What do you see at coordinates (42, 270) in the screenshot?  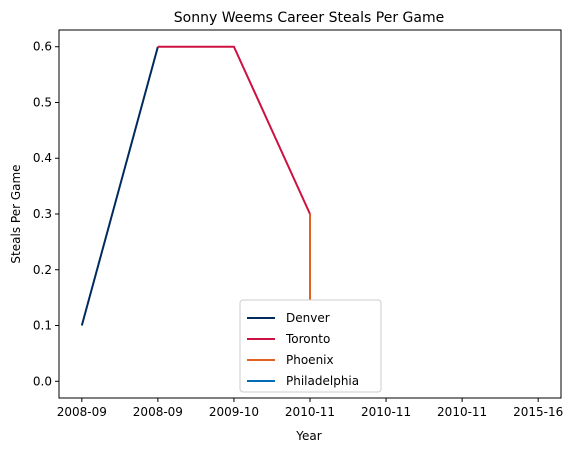 I see `y-tick-label: 0.2` at bounding box center [42, 270].